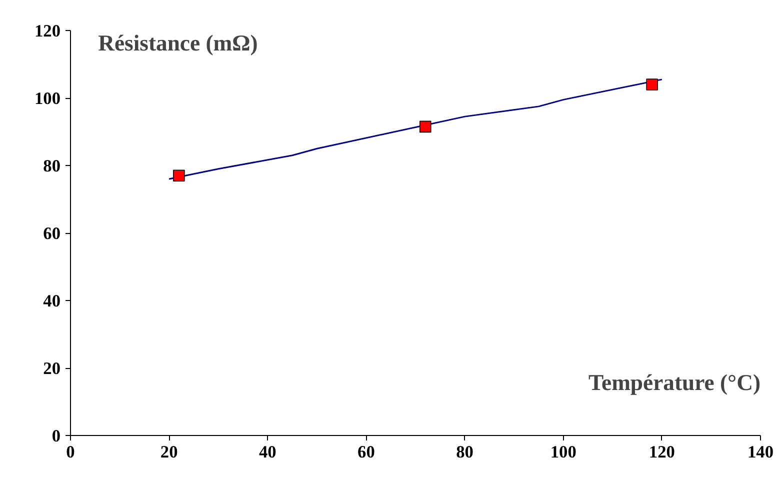 This screenshot has height=479, width=784. I want to click on y-tick-label: 20, so click(51, 368).